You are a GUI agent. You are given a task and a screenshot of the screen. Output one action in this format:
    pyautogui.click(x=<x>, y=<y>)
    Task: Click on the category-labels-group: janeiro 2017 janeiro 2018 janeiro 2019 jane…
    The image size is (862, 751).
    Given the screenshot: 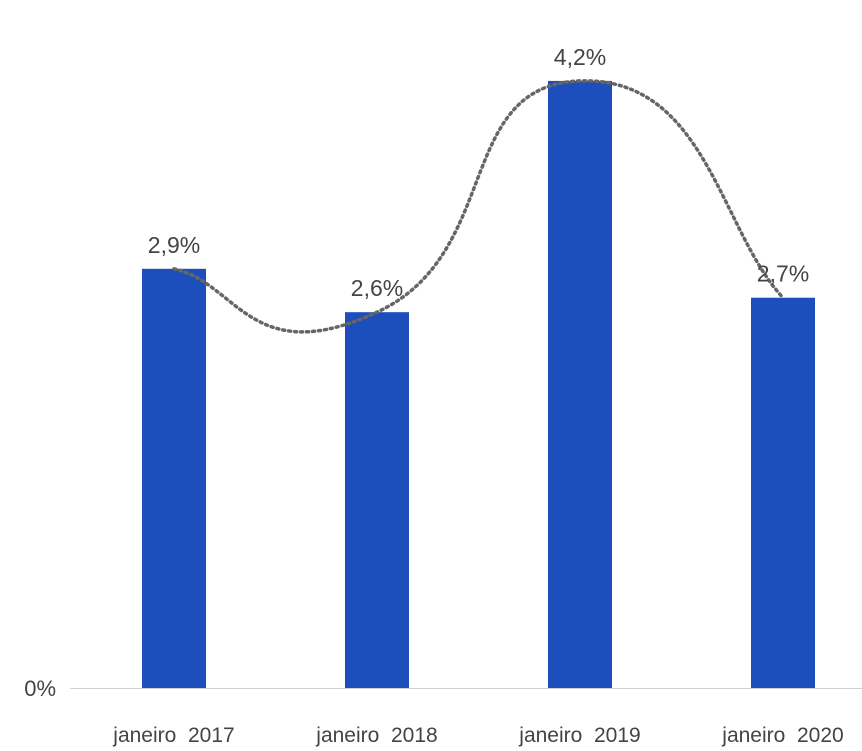 What is the action you would take?
    pyautogui.click(x=477, y=735)
    